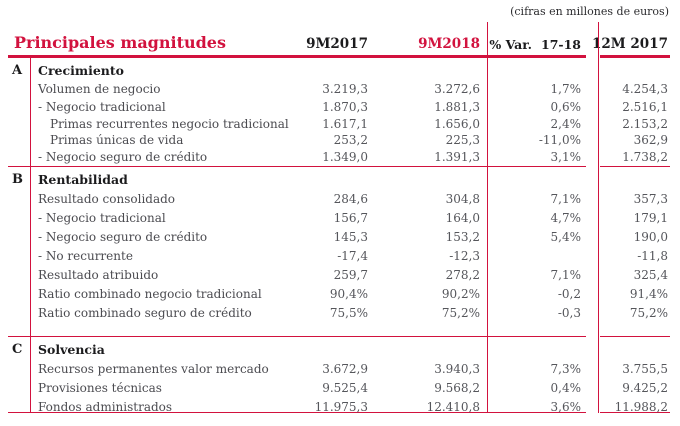 This screenshot has height=426, width=680. Describe the element at coordinates (566, 156) in the screenshot. I see `cell-variation: 3,1%` at that location.